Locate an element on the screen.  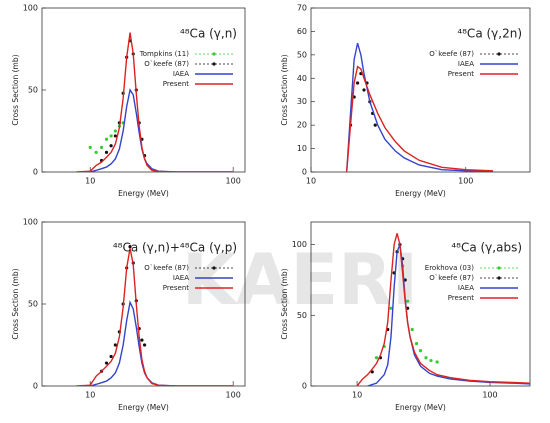
panel-title: ⁴⁸Ca (γ,n)+⁴⁸Ca (γ,p) is located at coordinates (175, 248).